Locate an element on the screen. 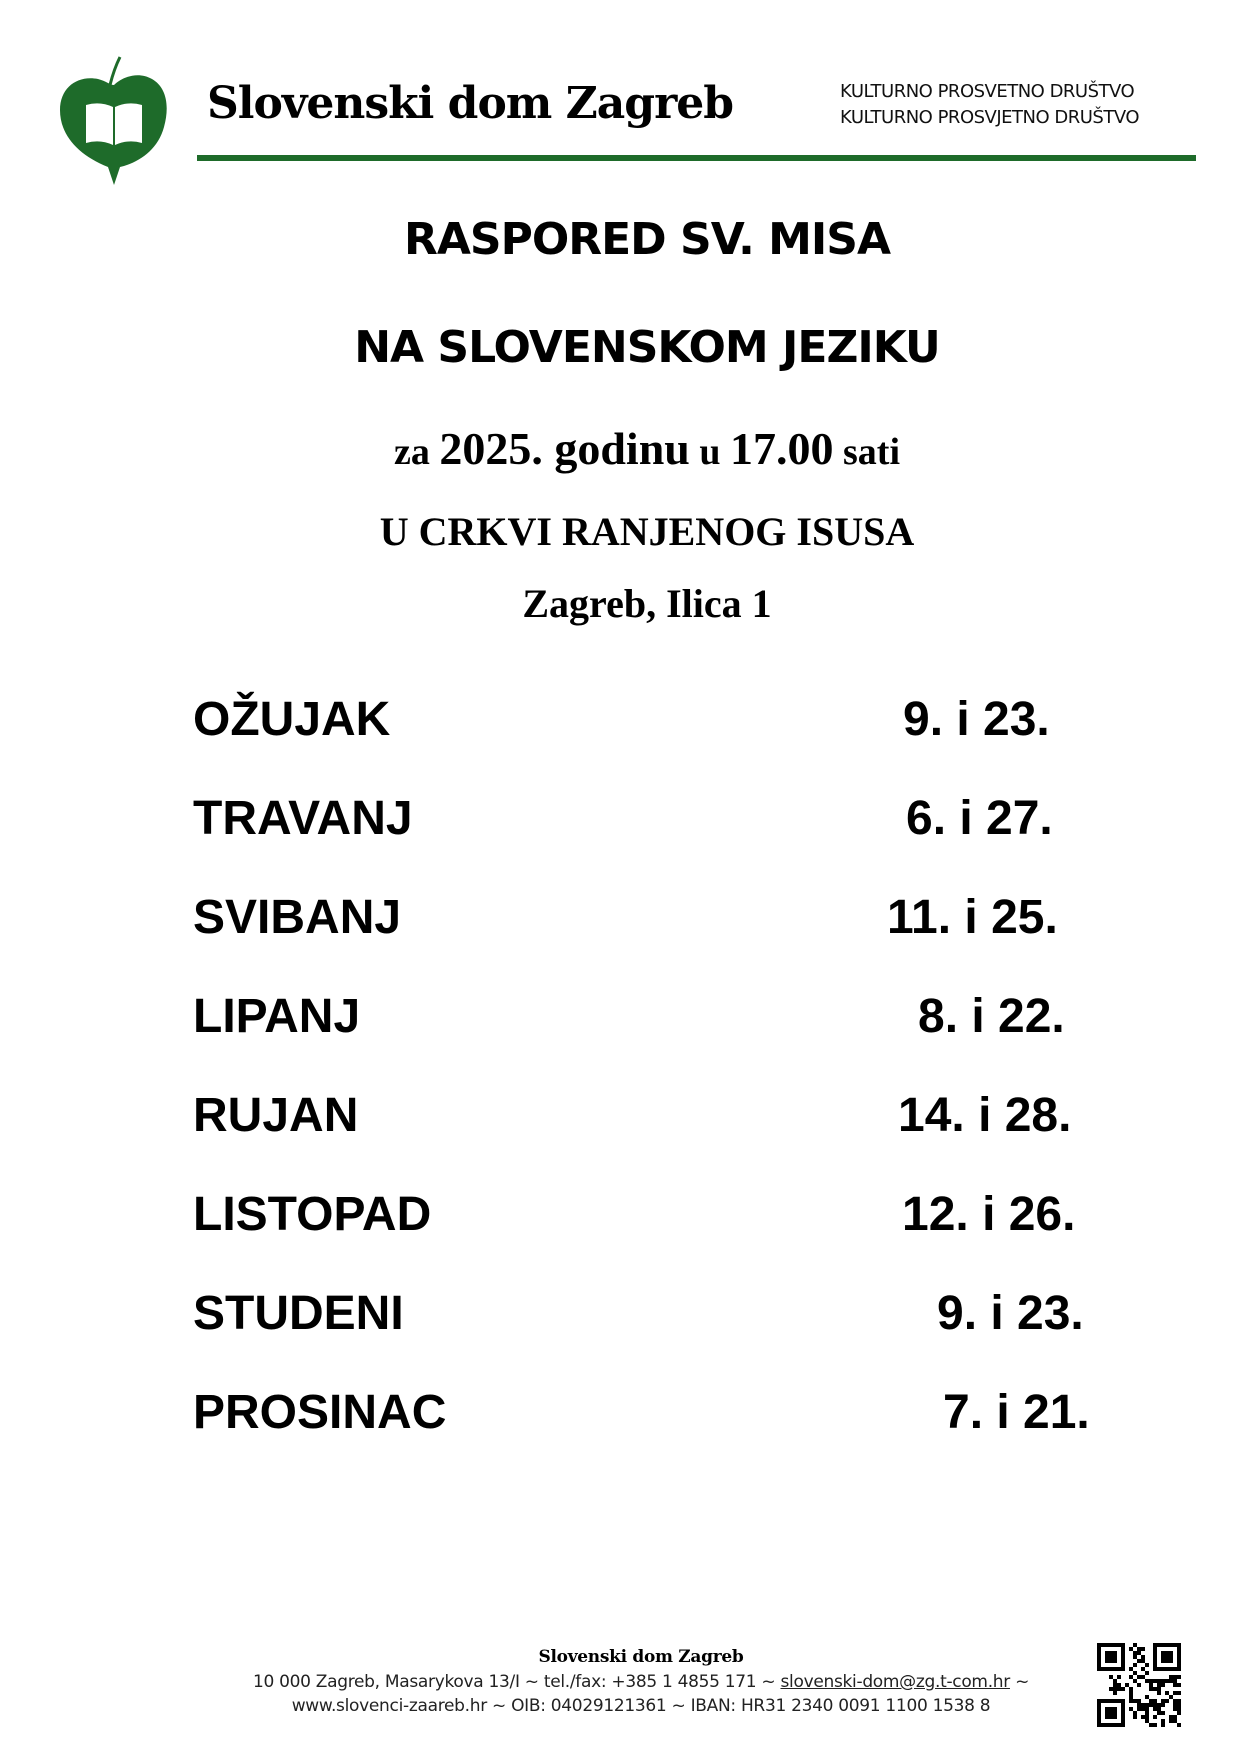 This screenshot has height=1754, width=1241. mass-dates: 11. i 25. is located at coordinates (972, 917).